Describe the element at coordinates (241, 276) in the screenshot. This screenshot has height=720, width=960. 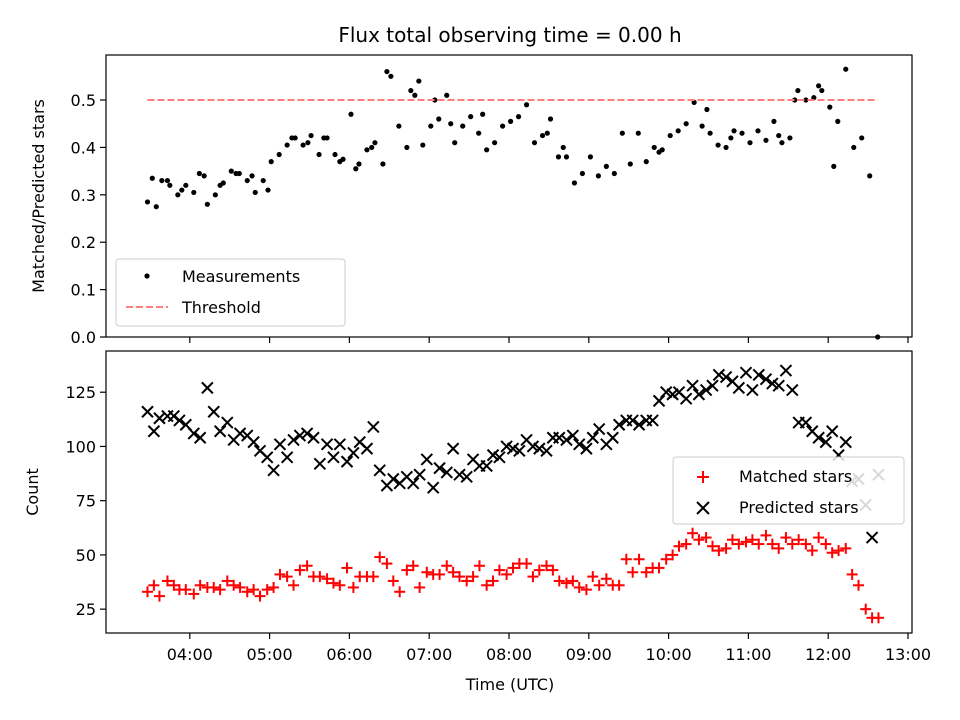
I see `legend-label-measurements: Measurements` at that location.